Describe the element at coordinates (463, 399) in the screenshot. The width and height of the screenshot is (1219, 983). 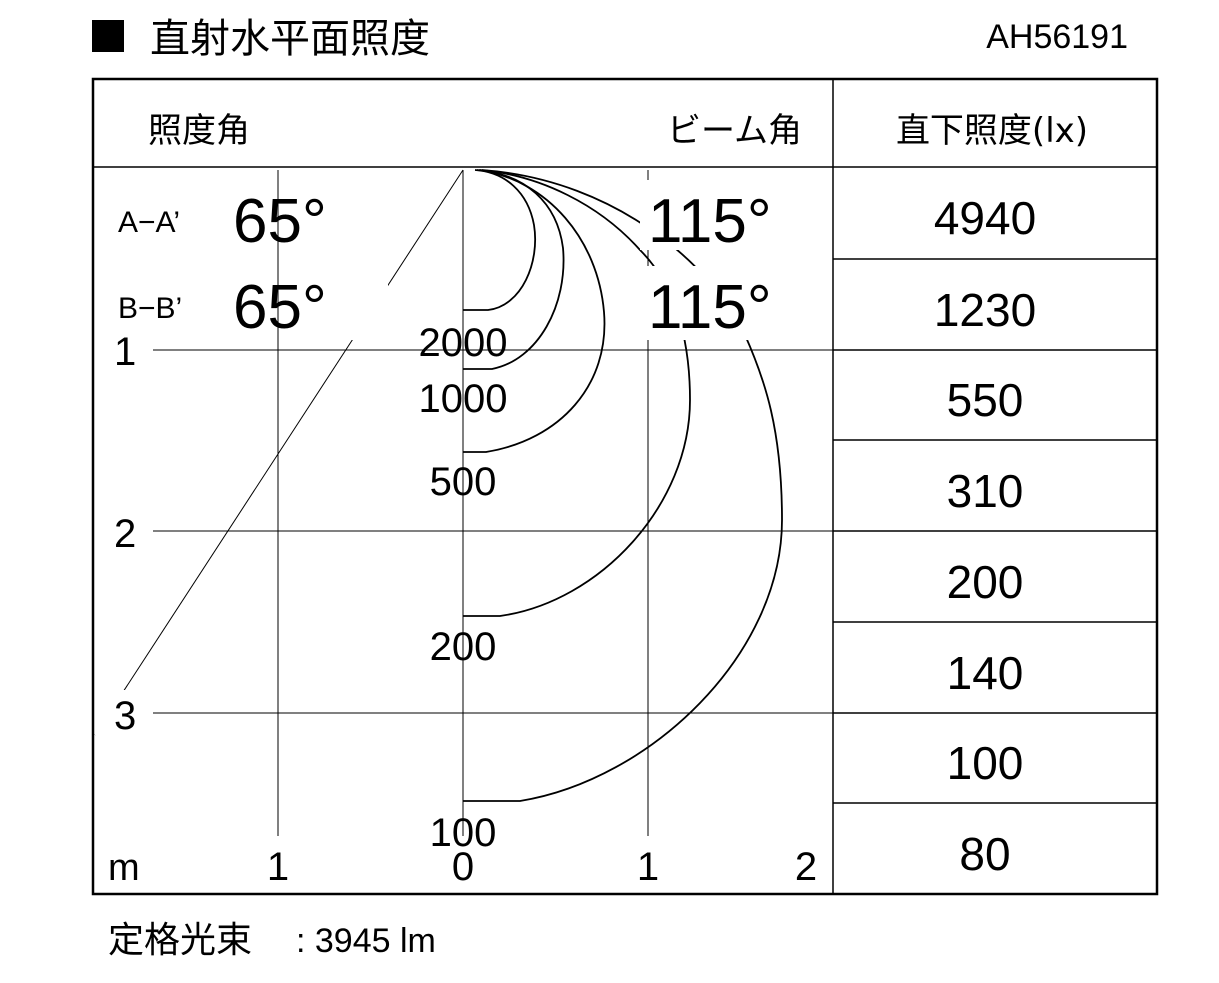
I see `contour-label: 1000` at that location.